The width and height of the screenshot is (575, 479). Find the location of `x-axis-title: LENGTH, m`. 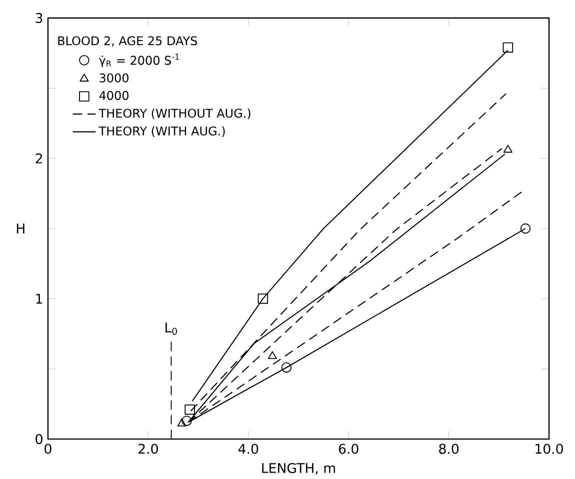

x-axis-title: LENGTH, m is located at coordinates (298, 468).